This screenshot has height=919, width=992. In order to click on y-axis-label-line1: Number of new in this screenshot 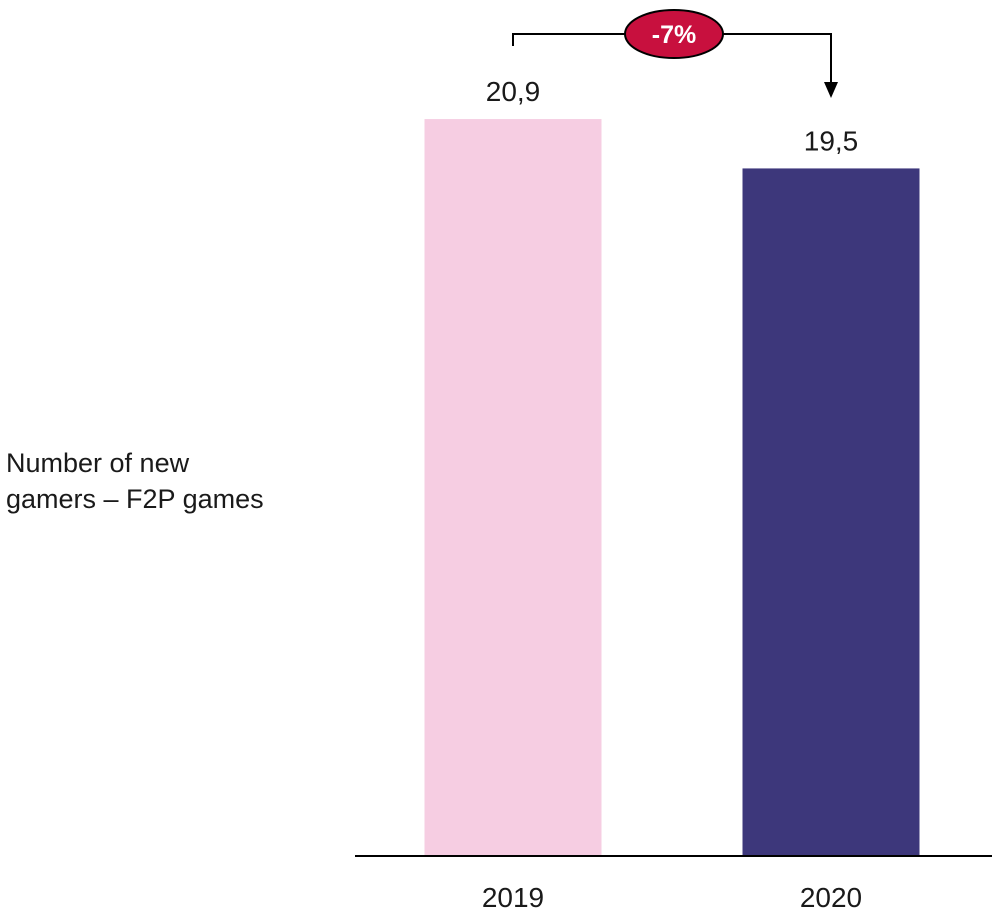, I will do `click(98, 463)`.